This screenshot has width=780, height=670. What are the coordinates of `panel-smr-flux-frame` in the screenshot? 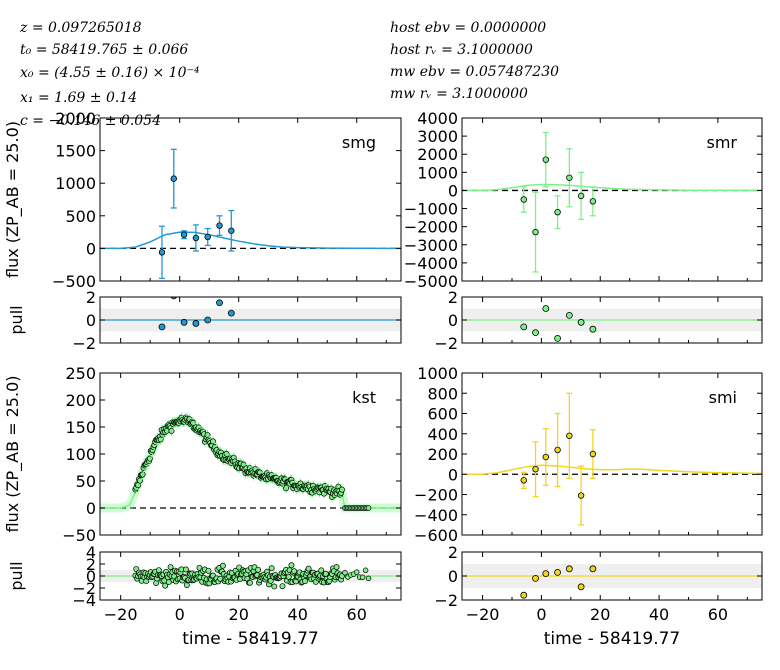 It's located at (612, 199).